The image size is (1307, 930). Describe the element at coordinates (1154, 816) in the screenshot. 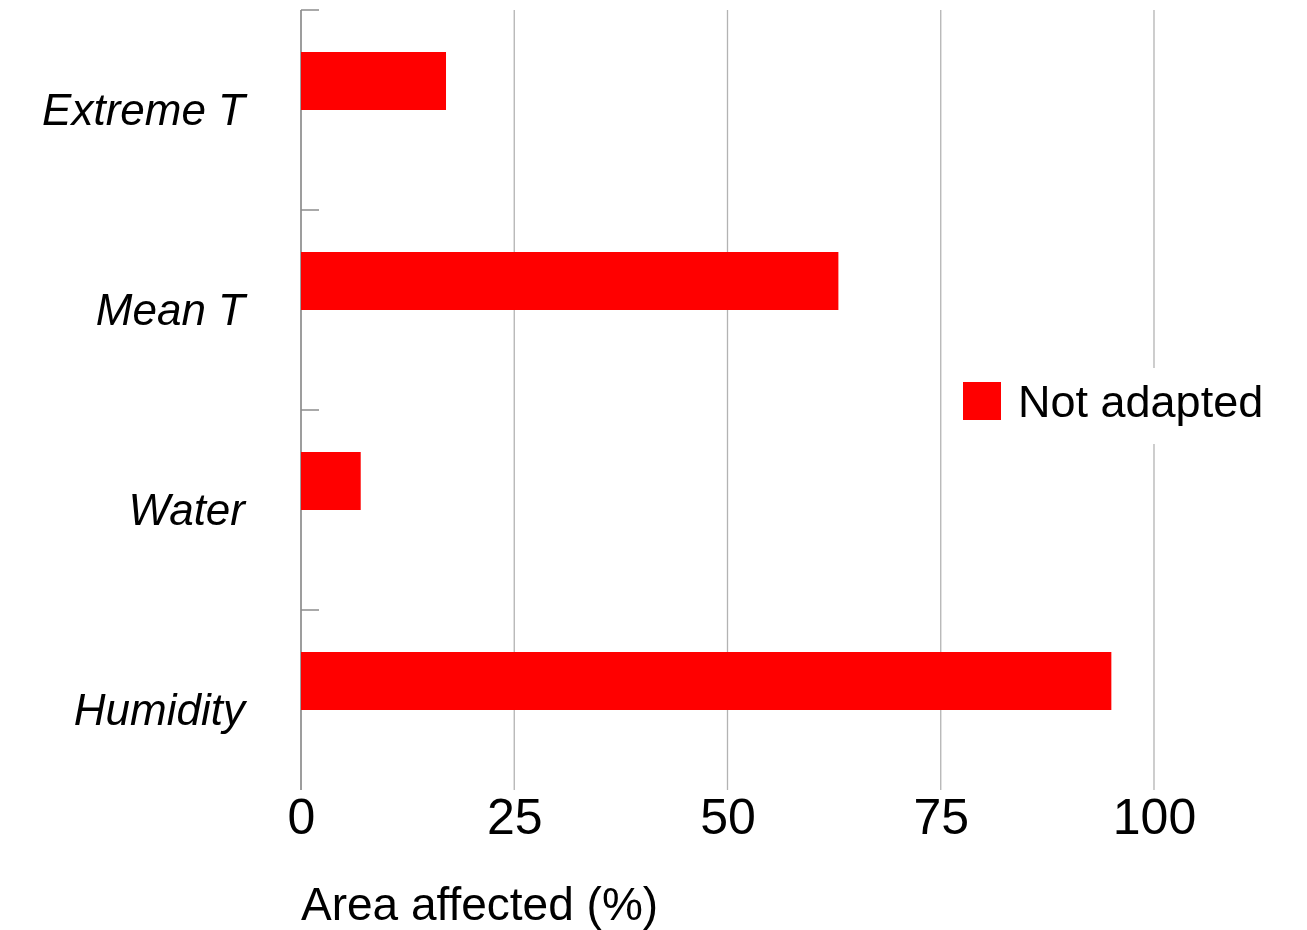

I see `x-tick-label: 100` at that location.